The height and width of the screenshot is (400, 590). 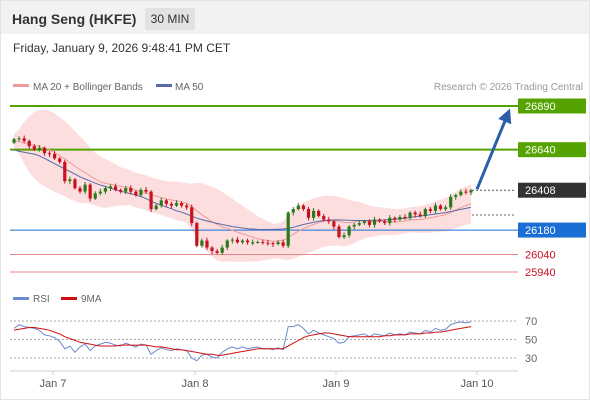 I want to click on ma50-legend-label: MA 50, so click(x=189, y=87).